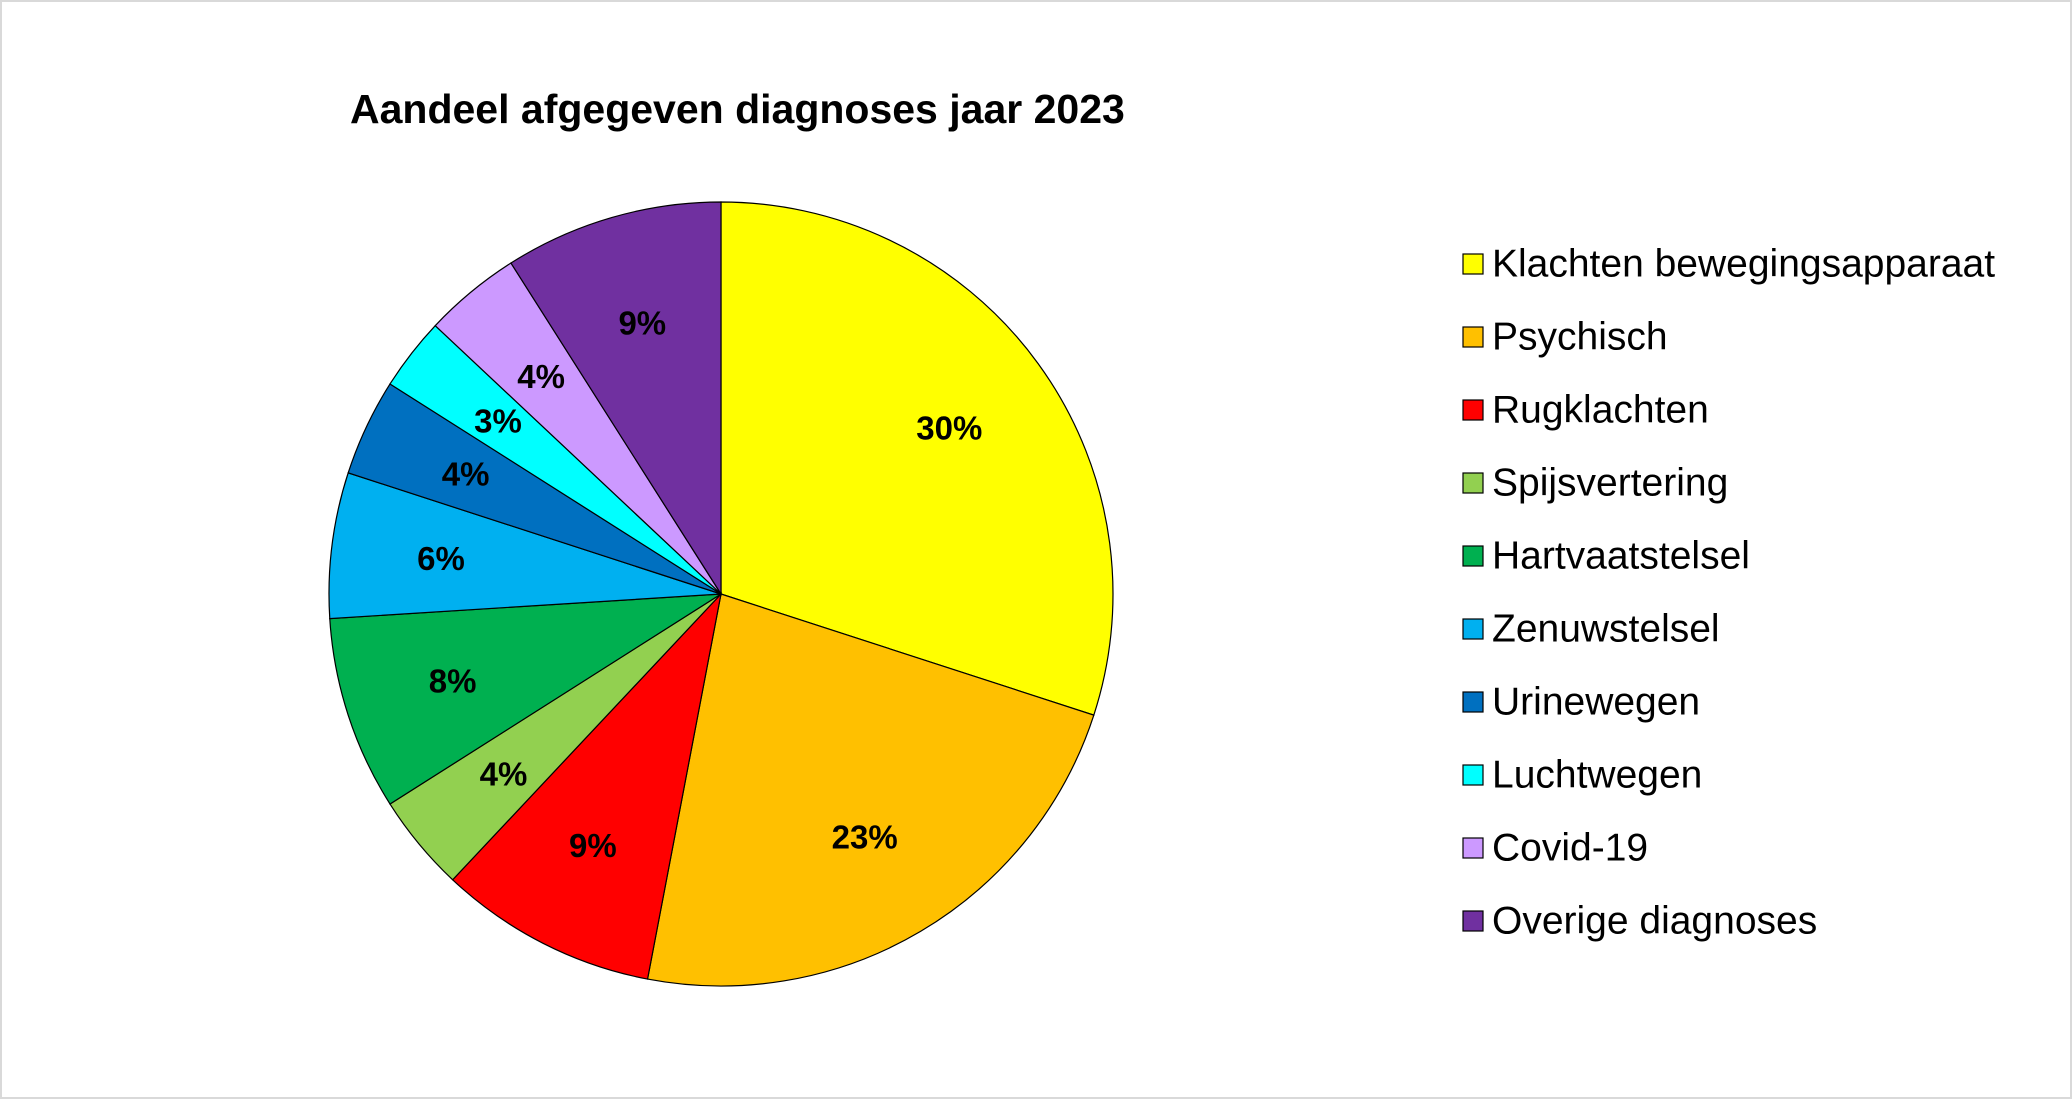 The image size is (2072, 1099). I want to click on data-label-spijsvertering: 4%, so click(504, 773).